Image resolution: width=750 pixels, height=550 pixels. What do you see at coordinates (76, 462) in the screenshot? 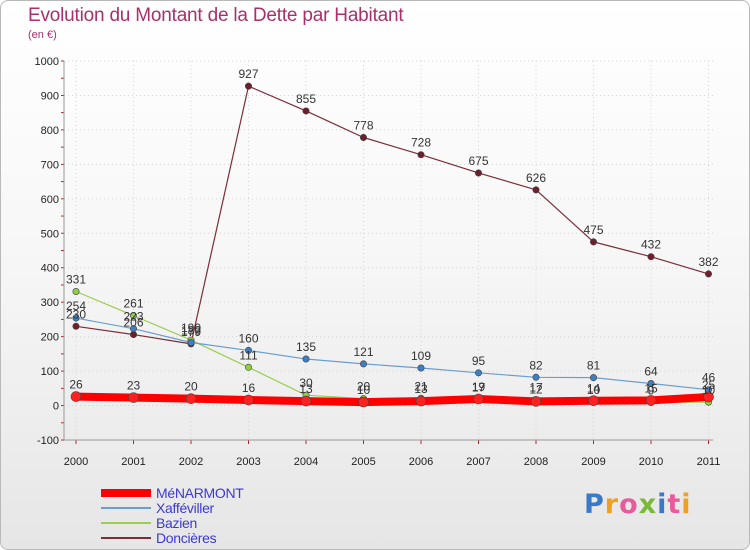
I see `x-tick-label: 2000` at bounding box center [76, 462].